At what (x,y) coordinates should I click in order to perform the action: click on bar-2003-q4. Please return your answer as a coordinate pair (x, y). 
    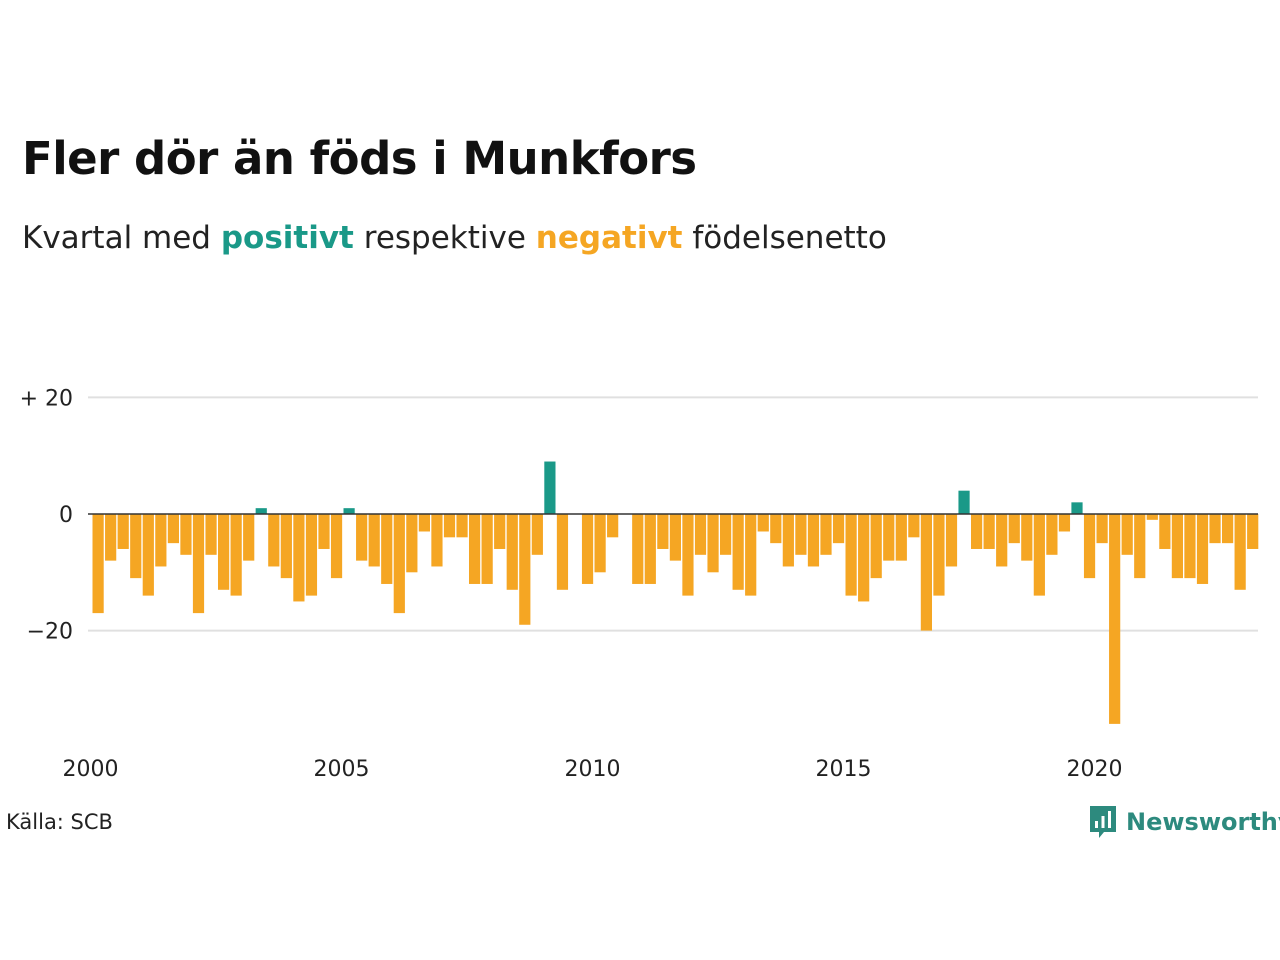
    Looking at the image, I should click on (286, 546).